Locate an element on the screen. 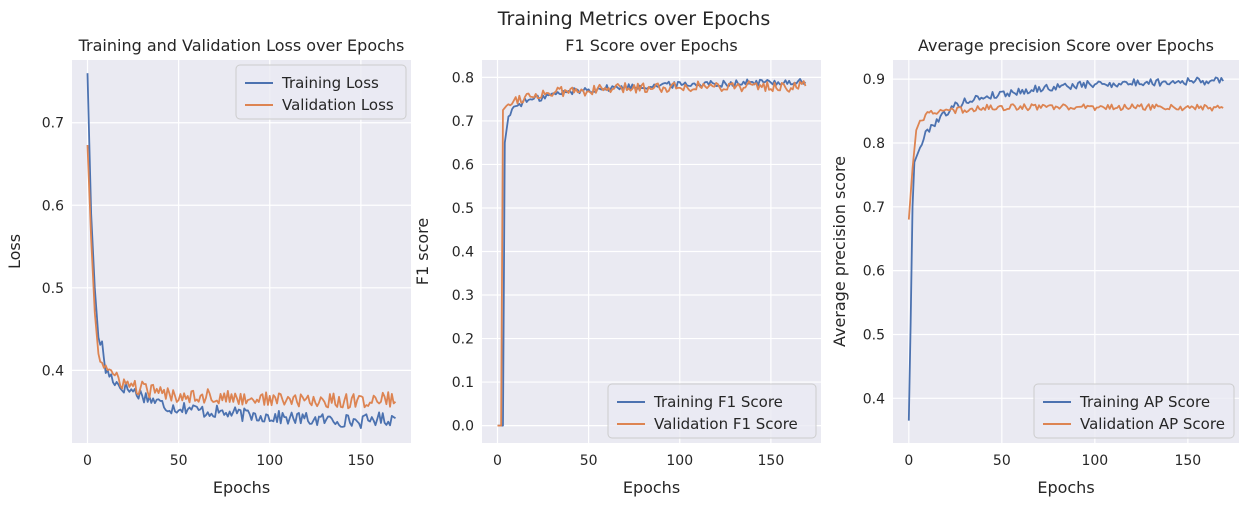 This screenshot has height=510, width=1243. legend: Training AP Score Validation AP Score is located at coordinates (1134, 411).